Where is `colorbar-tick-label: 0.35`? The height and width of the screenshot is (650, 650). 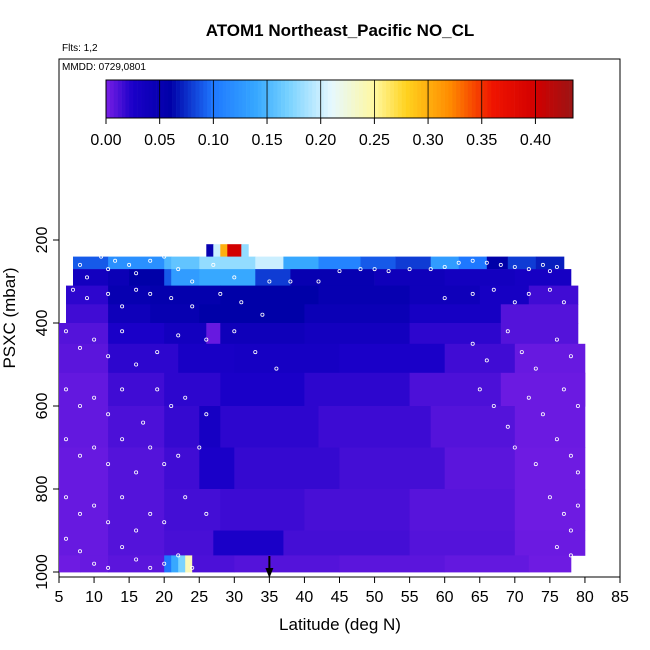 colorbar-tick-label: 0.35 is located at coordinates (481, 140).